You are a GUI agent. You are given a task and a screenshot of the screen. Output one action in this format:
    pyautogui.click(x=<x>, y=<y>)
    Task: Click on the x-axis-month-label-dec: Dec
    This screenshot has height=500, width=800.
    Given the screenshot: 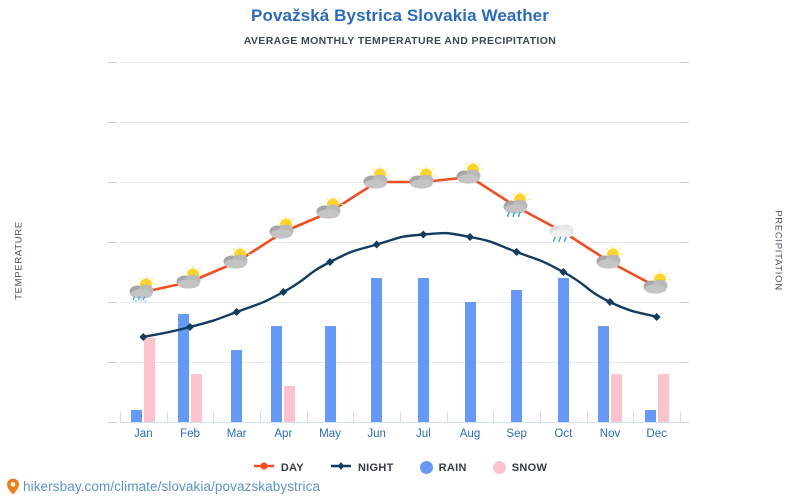 What is the action you would take?
    pyautogui.click(x=656, y=434)
    